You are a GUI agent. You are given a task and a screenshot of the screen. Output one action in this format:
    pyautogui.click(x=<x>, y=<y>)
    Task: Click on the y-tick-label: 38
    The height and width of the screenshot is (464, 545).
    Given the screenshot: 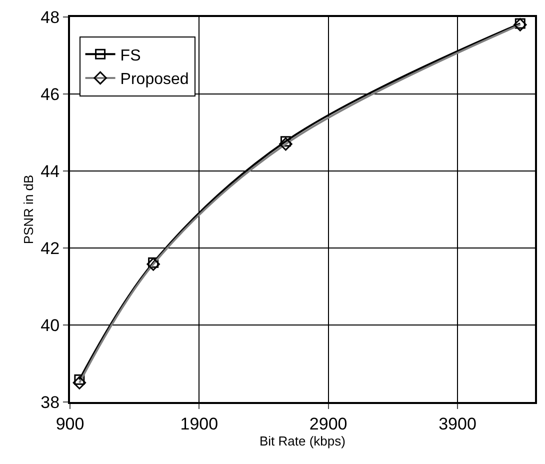 What is the action you would take?
    pyautogui.click(x=50, y=402)
    